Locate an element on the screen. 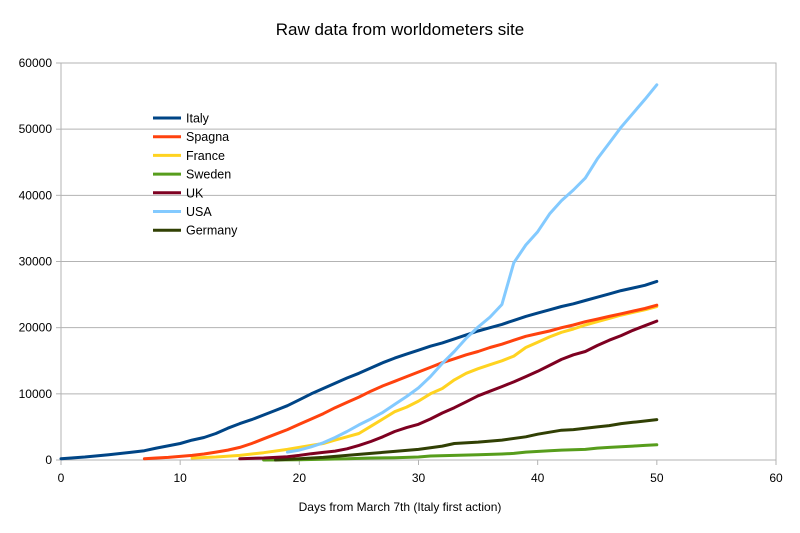  x-tick-label: 50 is located at coordinates (657, 478).